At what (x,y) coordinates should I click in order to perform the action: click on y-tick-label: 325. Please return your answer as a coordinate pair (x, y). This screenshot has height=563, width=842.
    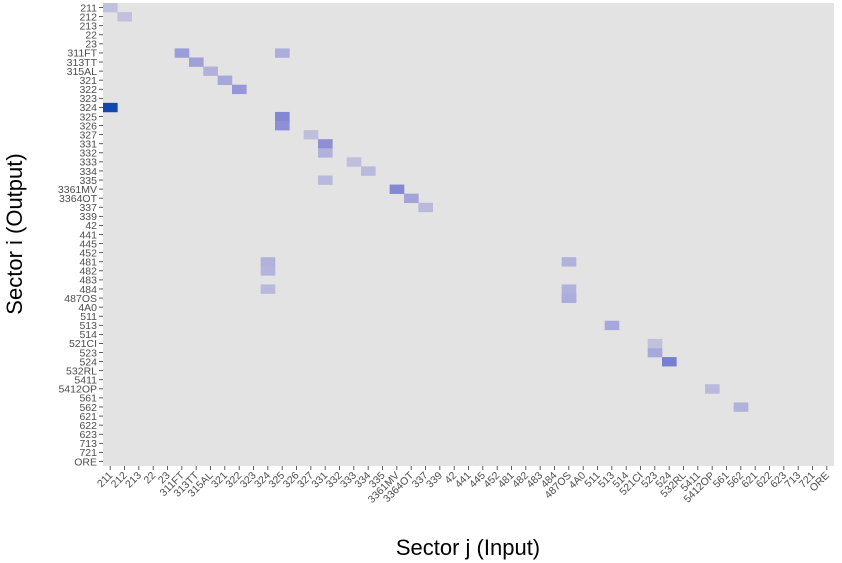
    Looking at the image, I should click on (88, 117).